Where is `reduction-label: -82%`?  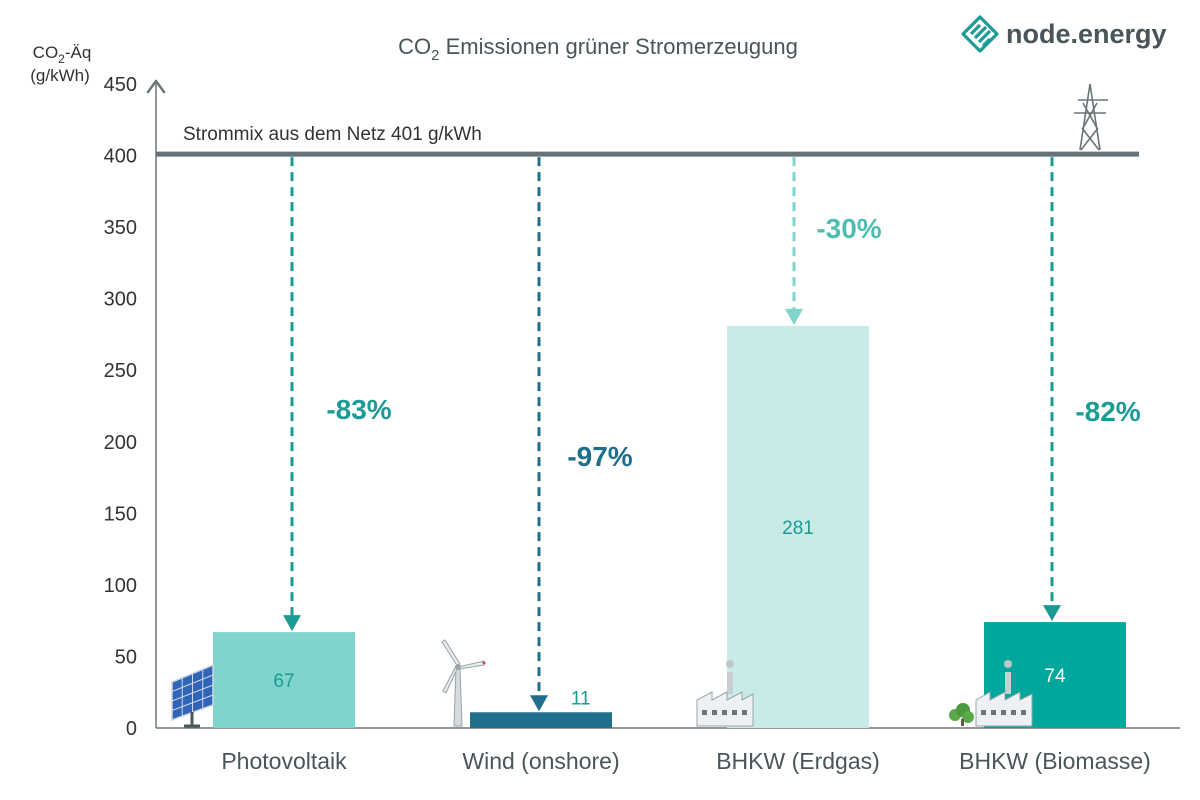 reduction-label: -82% is located at coordinates (1107, 411).